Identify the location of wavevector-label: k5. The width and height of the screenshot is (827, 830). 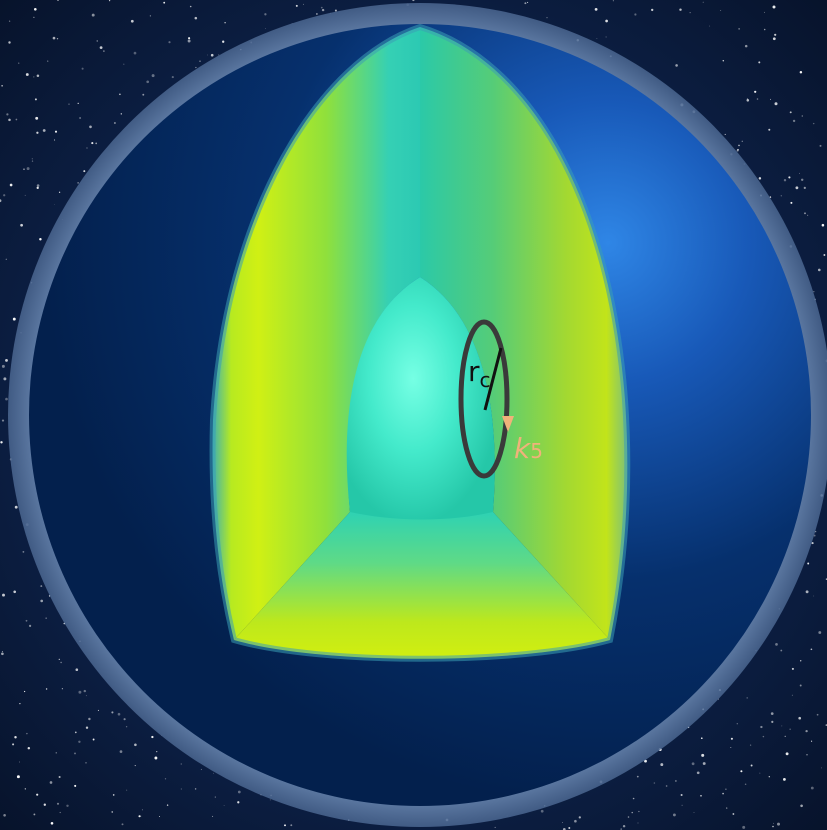
(528, 448).